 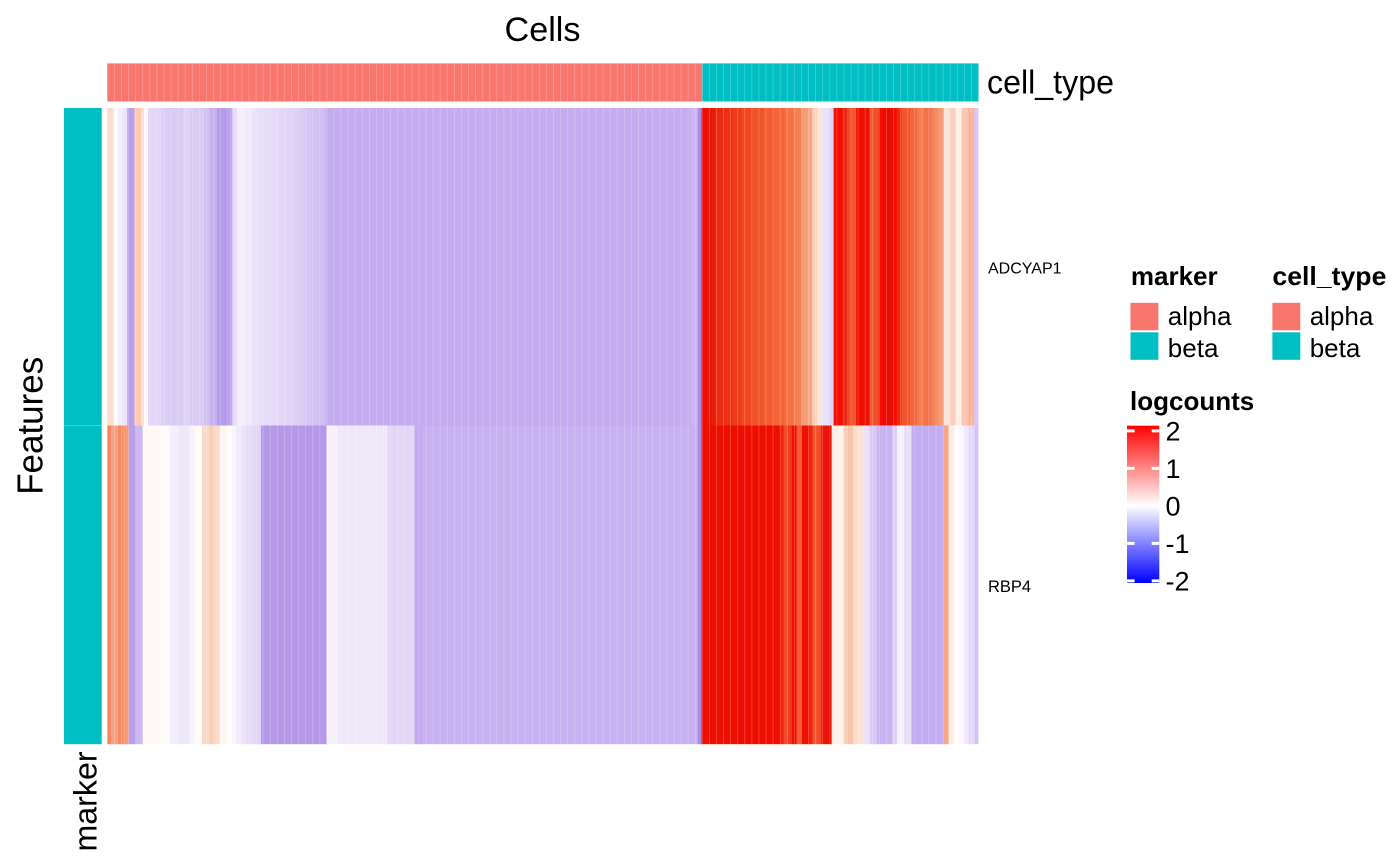 I want to click on svg-text: Cells, so click(x=543, y=30).